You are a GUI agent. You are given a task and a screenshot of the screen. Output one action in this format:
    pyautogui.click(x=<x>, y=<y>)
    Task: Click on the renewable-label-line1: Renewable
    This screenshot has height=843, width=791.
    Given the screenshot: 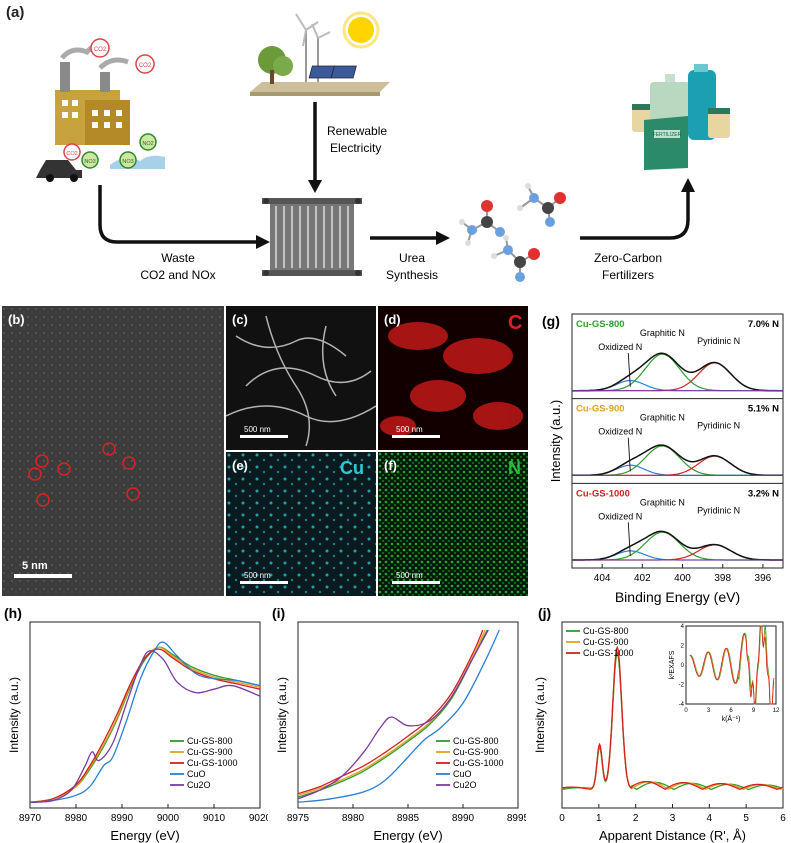 What is the action you would take?
    pyautogui.click(x=357, y=131)
    